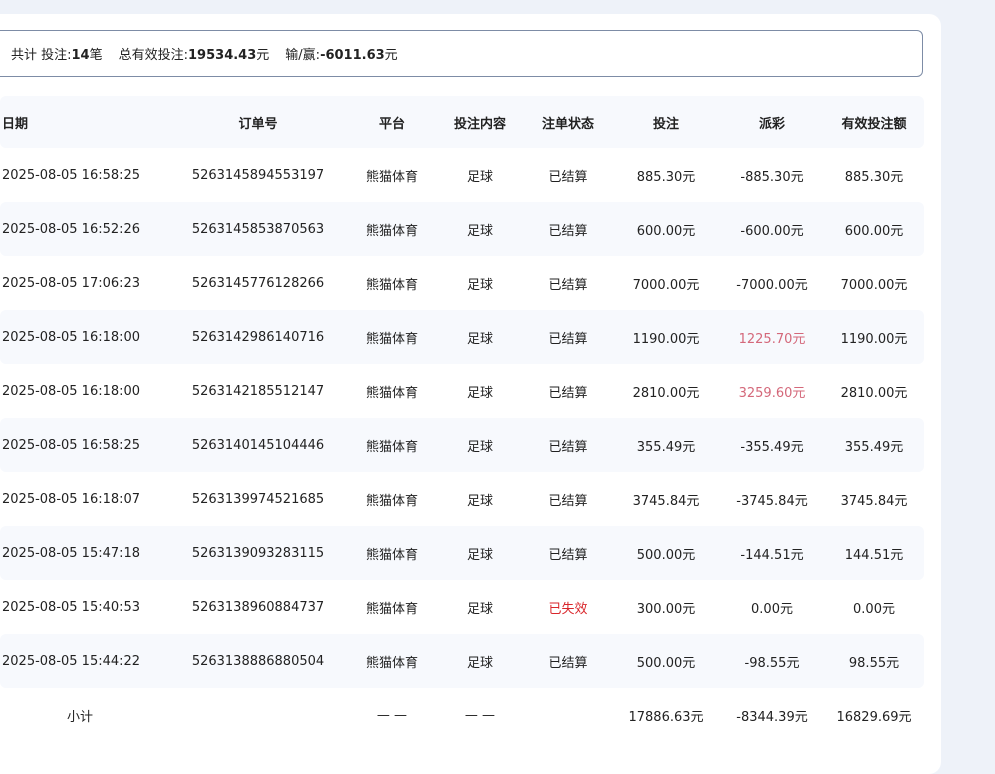 The image size is (995, 774). I want to click on cell-date: 2025-08-05 15:44:22, so click(71, 661).